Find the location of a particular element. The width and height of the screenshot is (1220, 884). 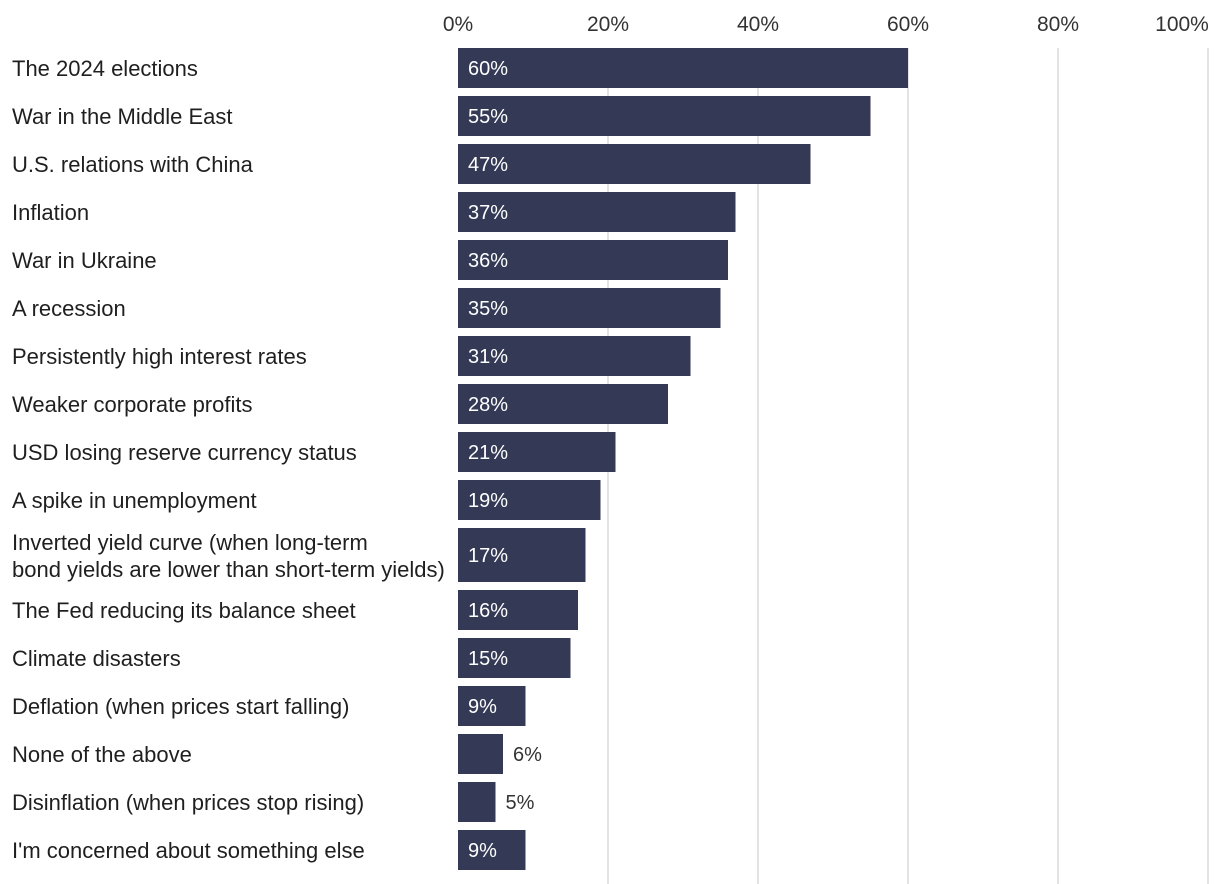

category-label: War in the Middle East is located at coordinates (122, 116).